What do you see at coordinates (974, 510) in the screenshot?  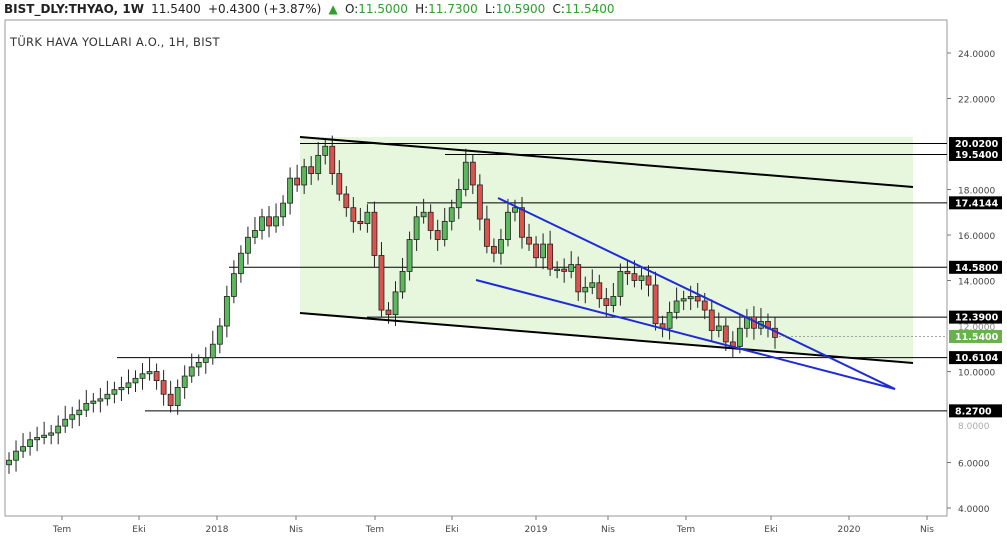 I see `y-tick-label: 4.0000` at bounding box center [974, 510].